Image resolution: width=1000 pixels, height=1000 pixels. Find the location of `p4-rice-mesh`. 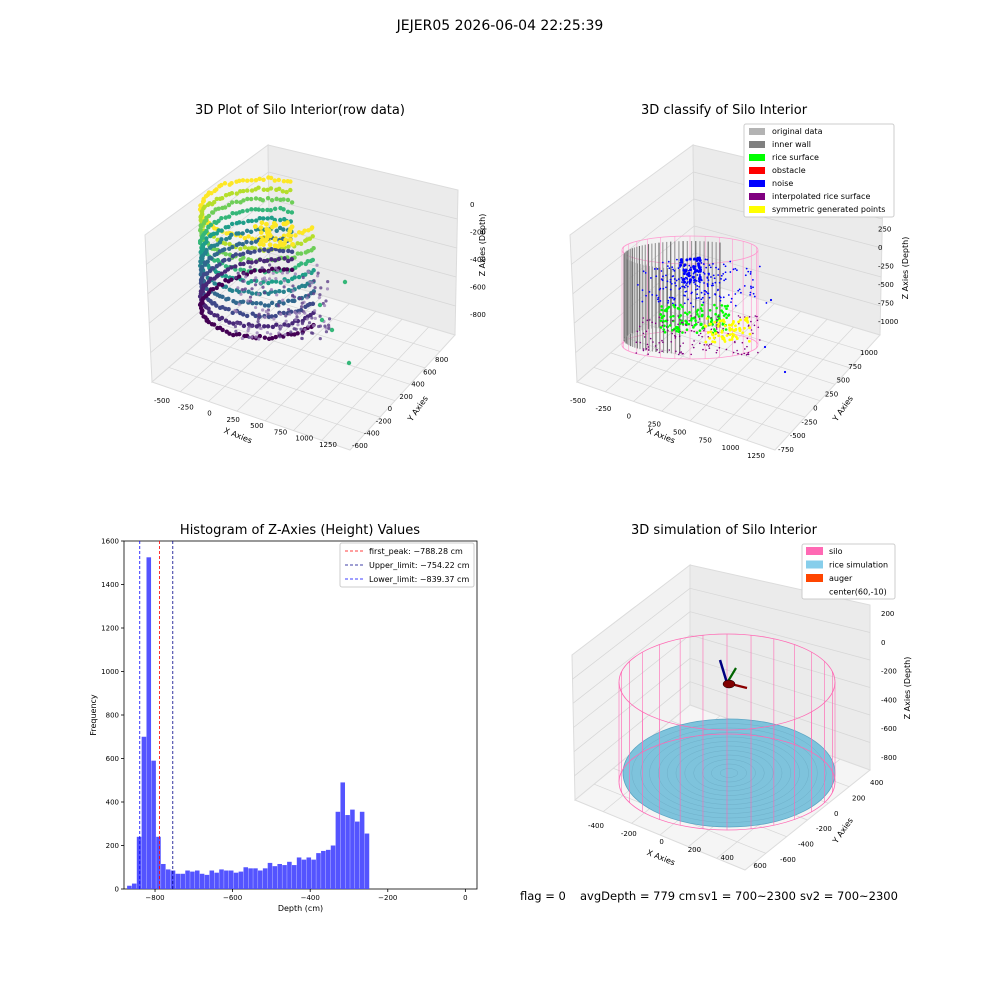

p4-rice-mesh is located at coordinates (729, 773).